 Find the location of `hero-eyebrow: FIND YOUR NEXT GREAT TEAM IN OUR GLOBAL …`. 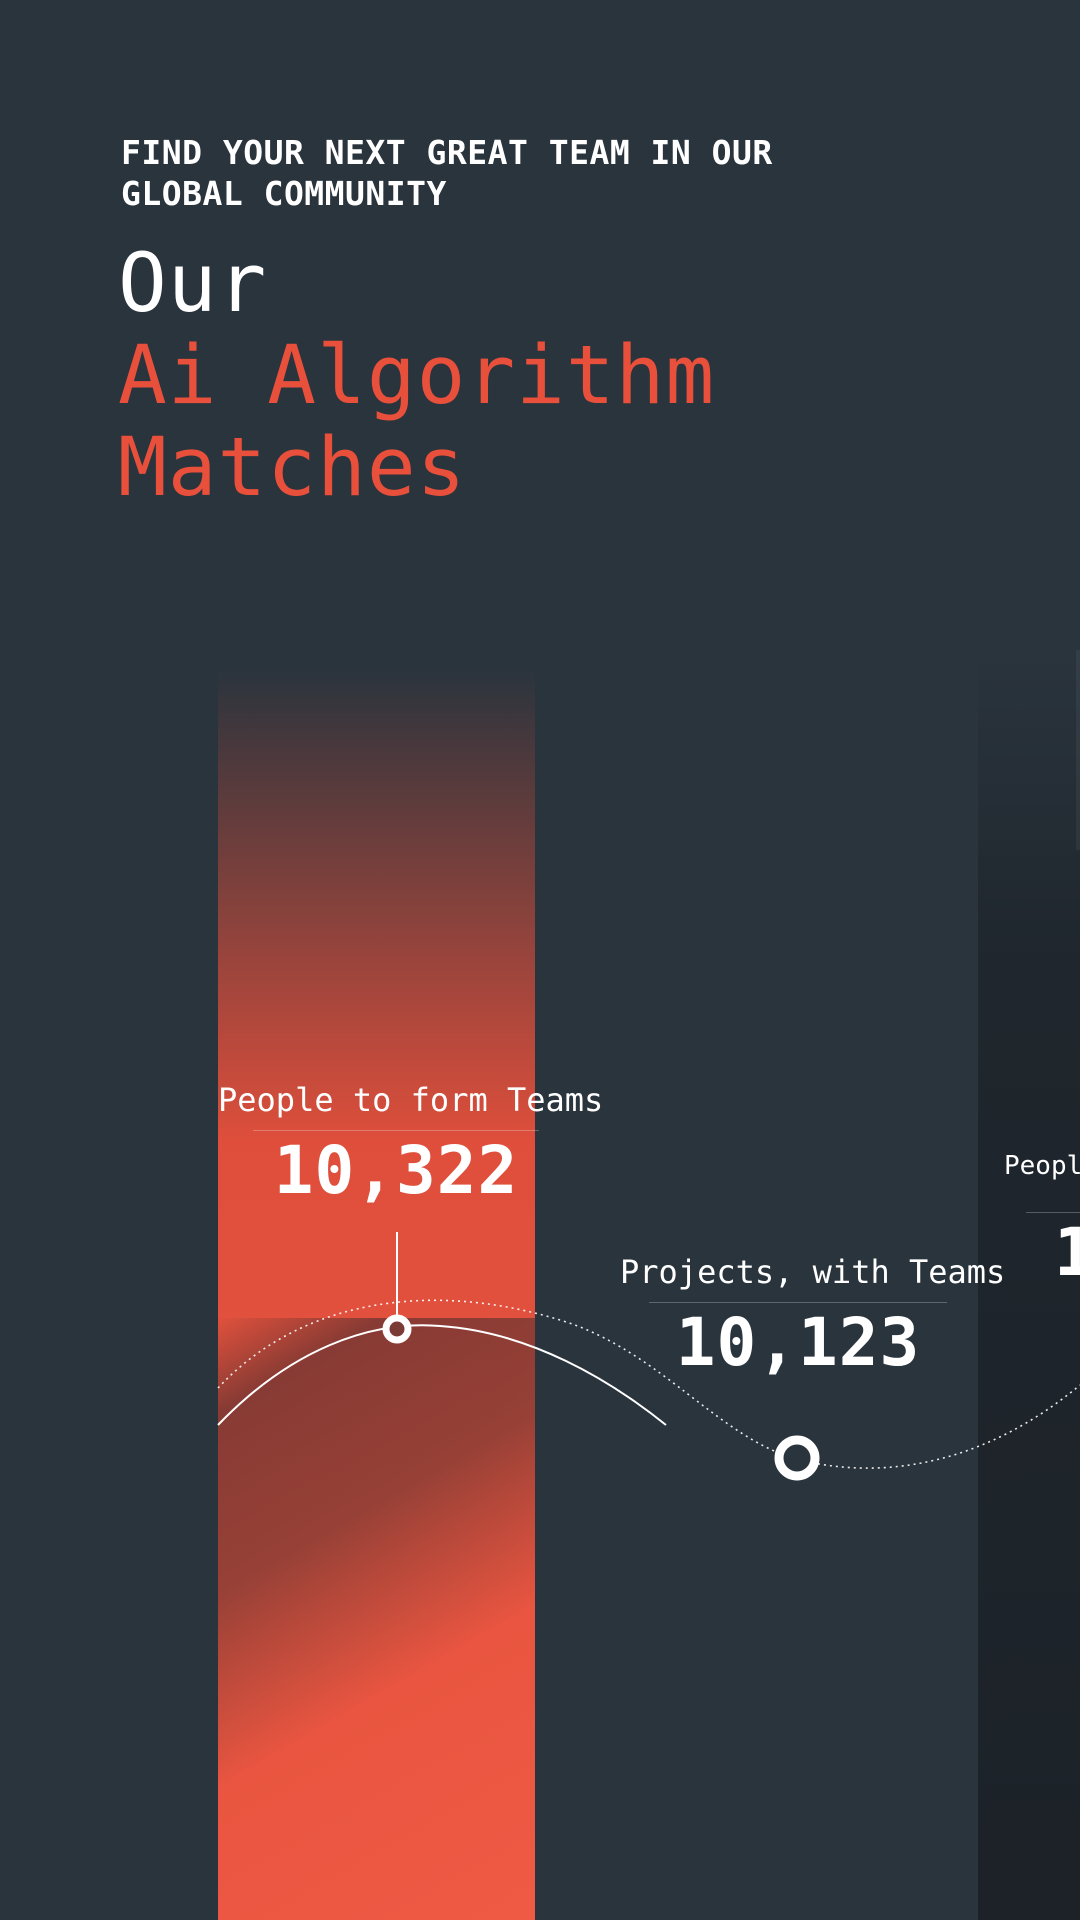

hero-eyebrow: FIND YOUR NEXT GREAT TEAM IN OUR GLOBAL … is located at coordinates (447, 173).